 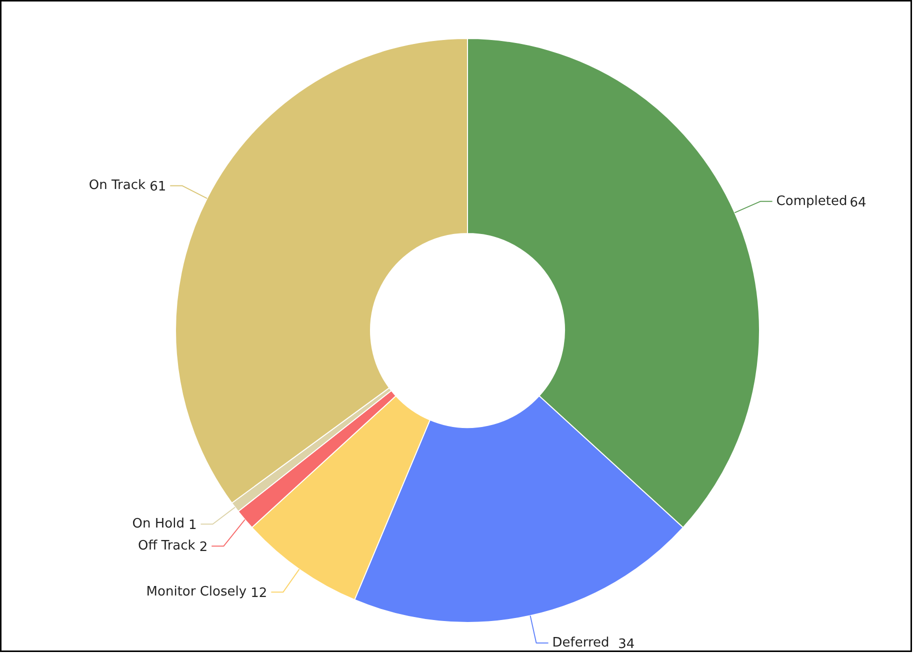 What do you see at coordinates (259, 594) in the screenshot?
I see `data-label: 12` at bounding box center [259, 594].